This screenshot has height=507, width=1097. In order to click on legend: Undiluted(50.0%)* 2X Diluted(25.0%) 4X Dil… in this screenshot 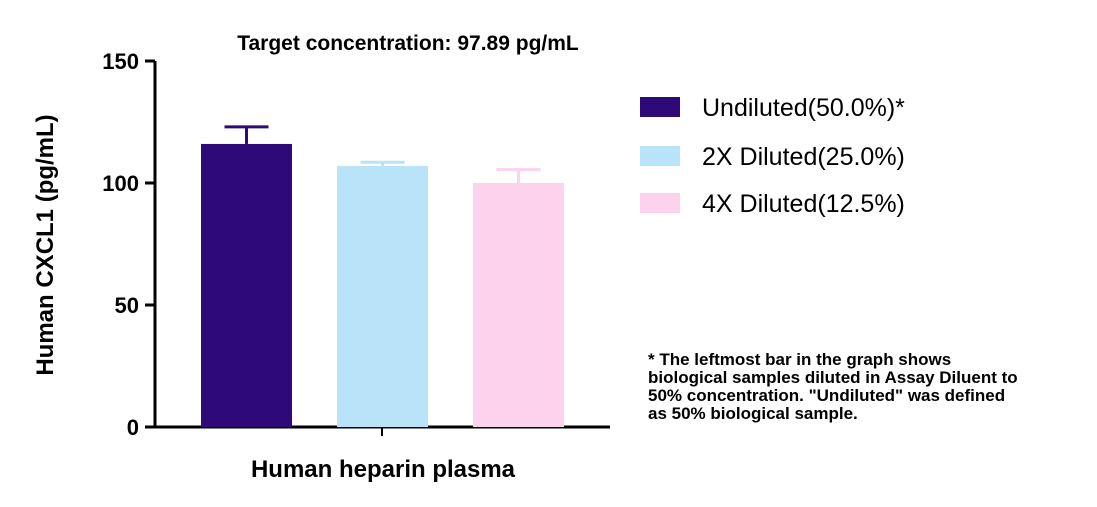, I will do `click(772, 156)`.